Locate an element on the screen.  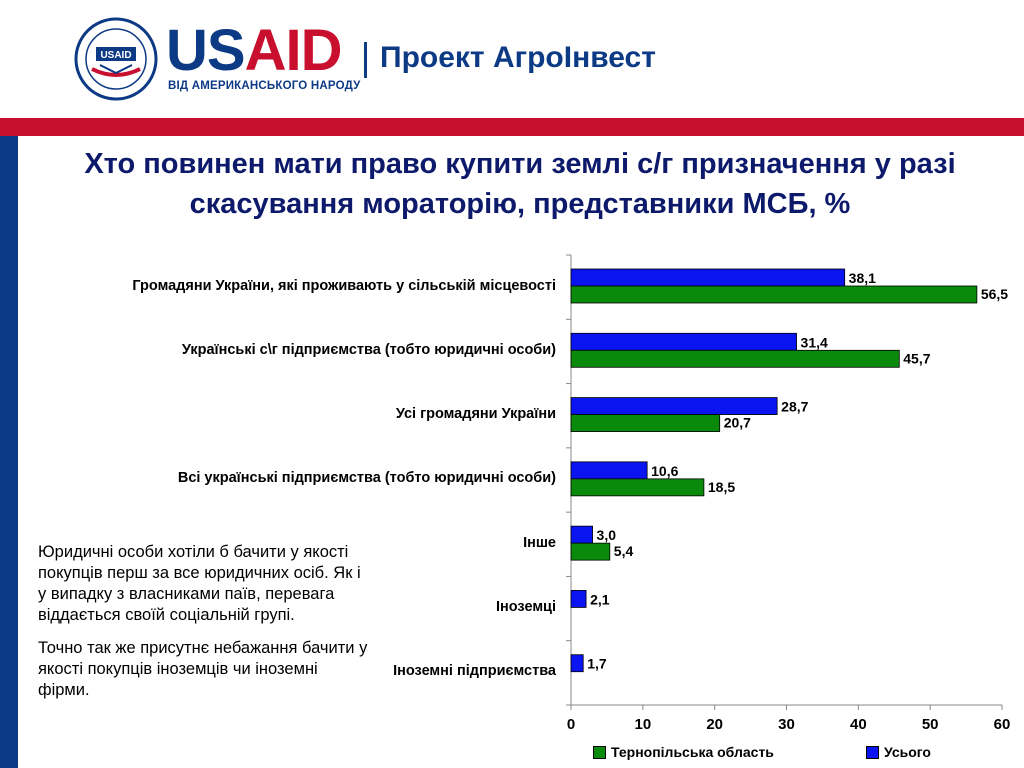
legend-label-total: Усього is located at coordinates (907, 752).